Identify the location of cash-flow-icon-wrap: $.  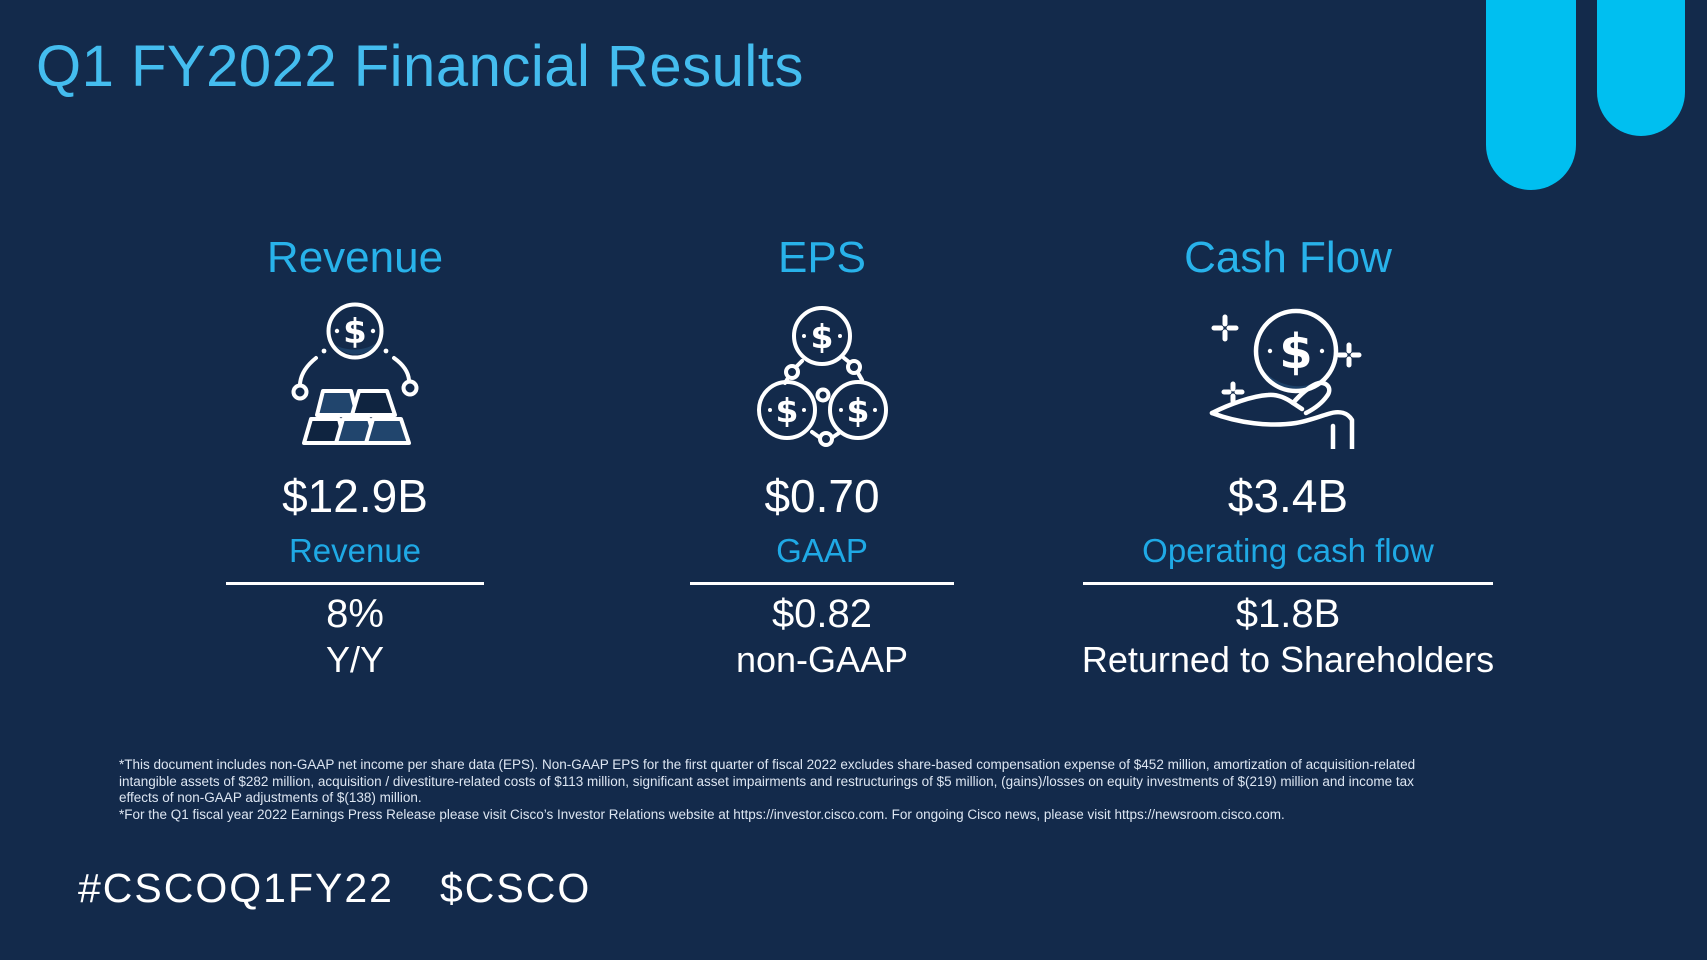
(1288, 374).